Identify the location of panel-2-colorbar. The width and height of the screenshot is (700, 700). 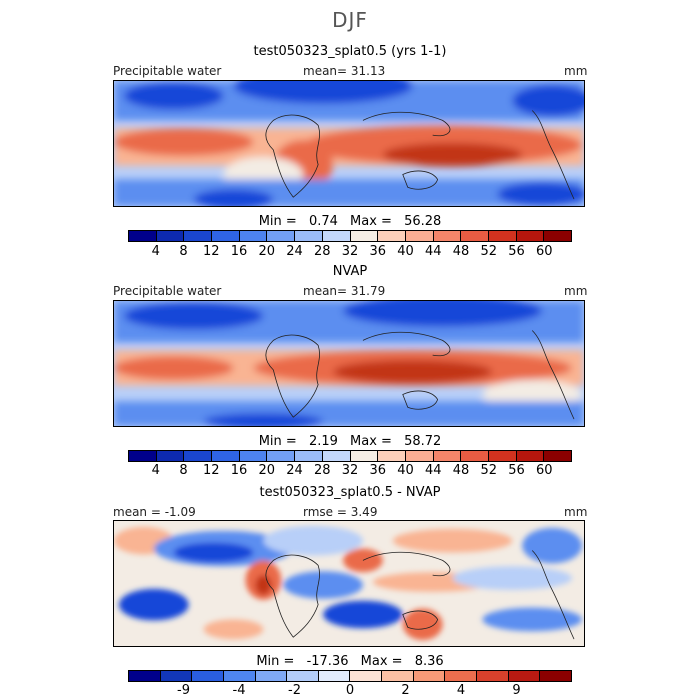
(350, 456).